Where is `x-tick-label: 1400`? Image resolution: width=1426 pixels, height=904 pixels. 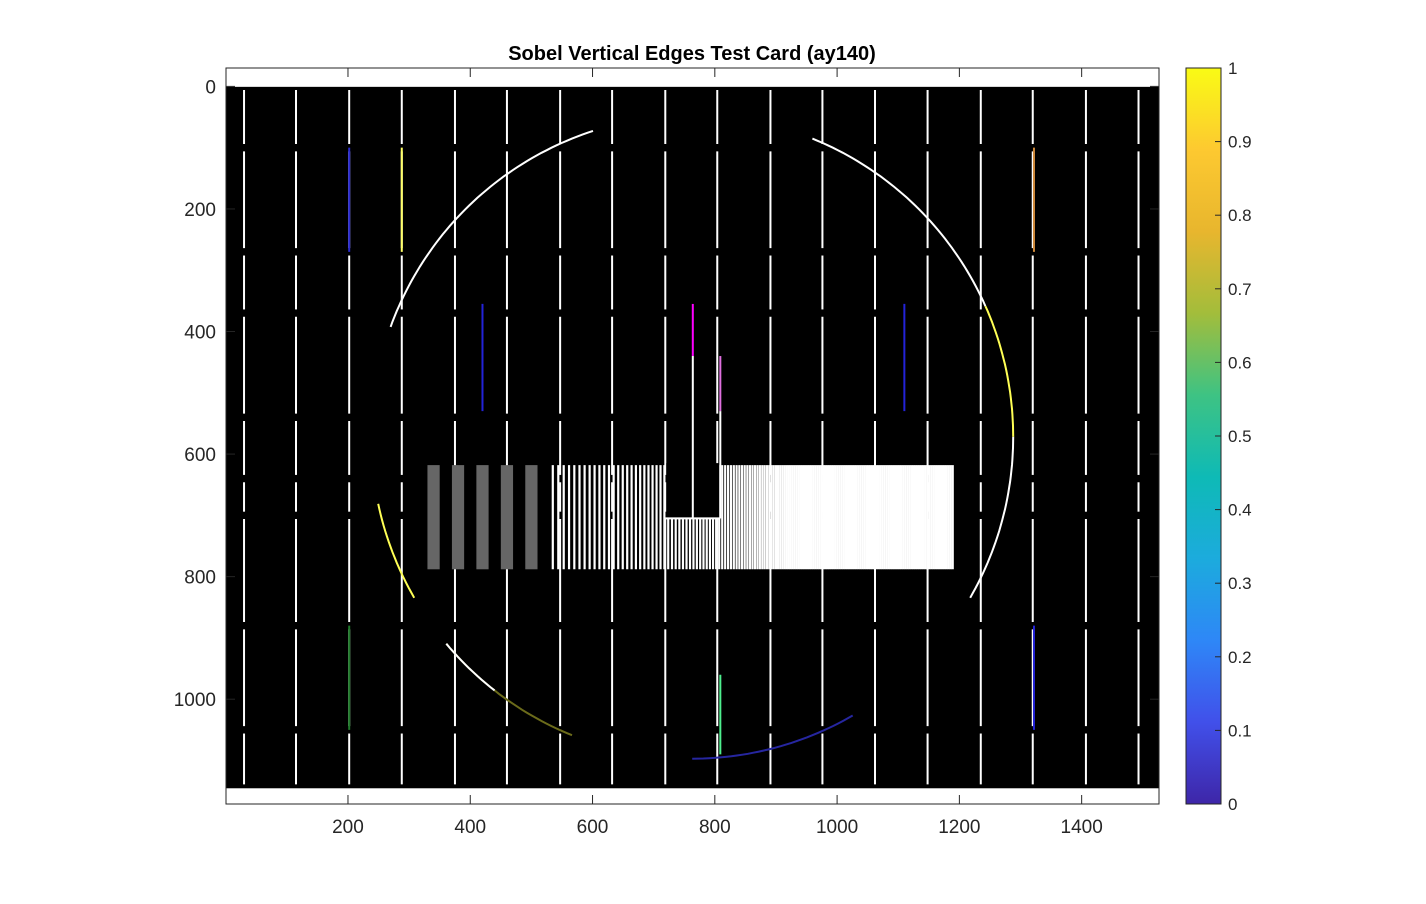 x-tick-label: 1400 is located at coordinates (1082, 827).